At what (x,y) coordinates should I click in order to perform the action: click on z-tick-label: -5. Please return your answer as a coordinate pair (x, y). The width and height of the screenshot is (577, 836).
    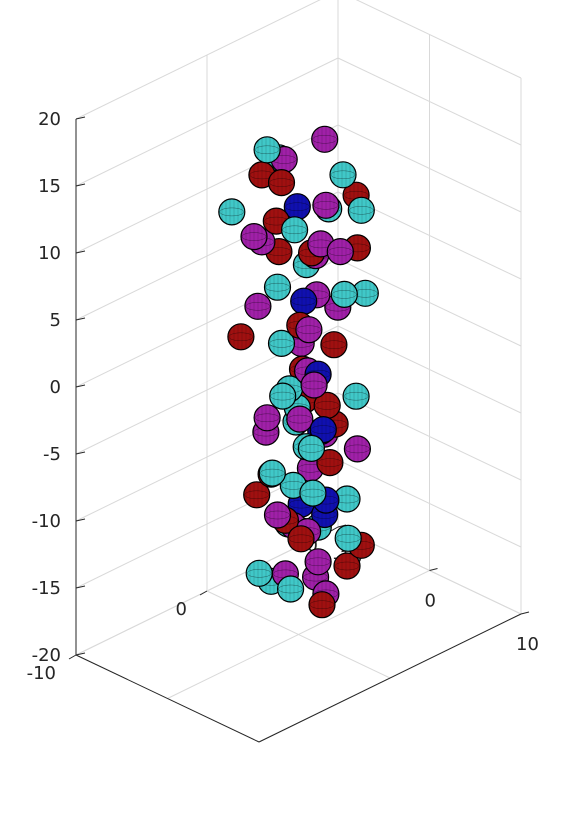
    Looking at the image, I should click on (52, 454).